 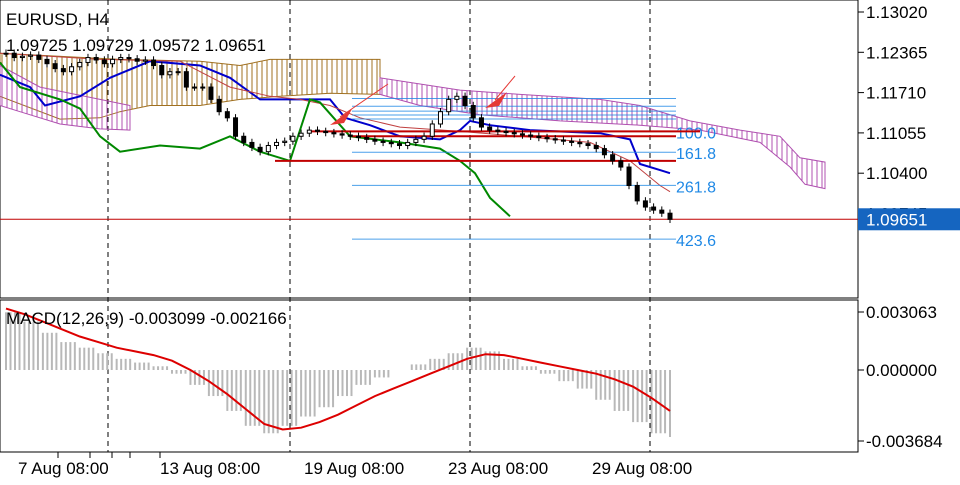 What do you see at coordinates (896, 173) in the screenshot?
I see `price-tick-label: 1.10400` at bounding box center [896, 173].